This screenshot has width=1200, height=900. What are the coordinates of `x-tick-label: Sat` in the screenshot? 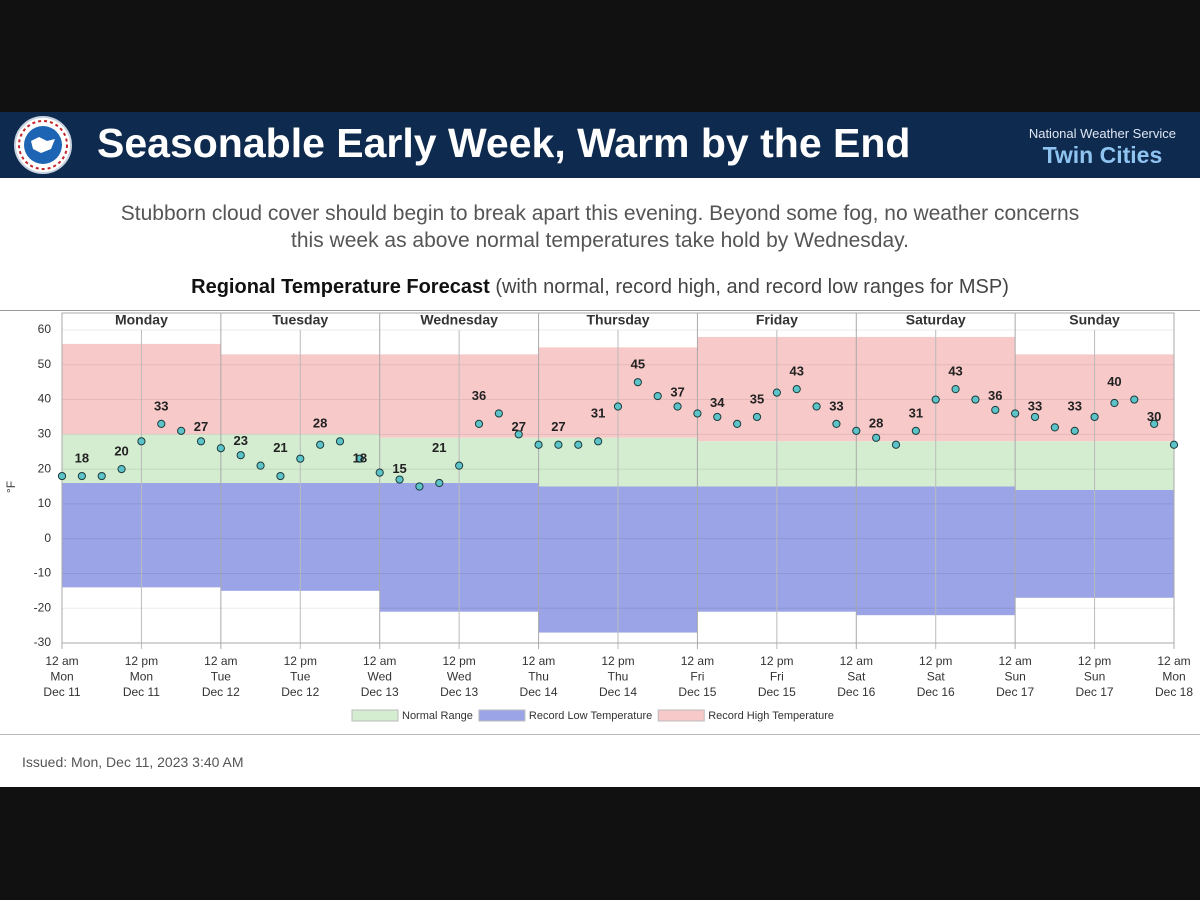 It's located at (936, 677).